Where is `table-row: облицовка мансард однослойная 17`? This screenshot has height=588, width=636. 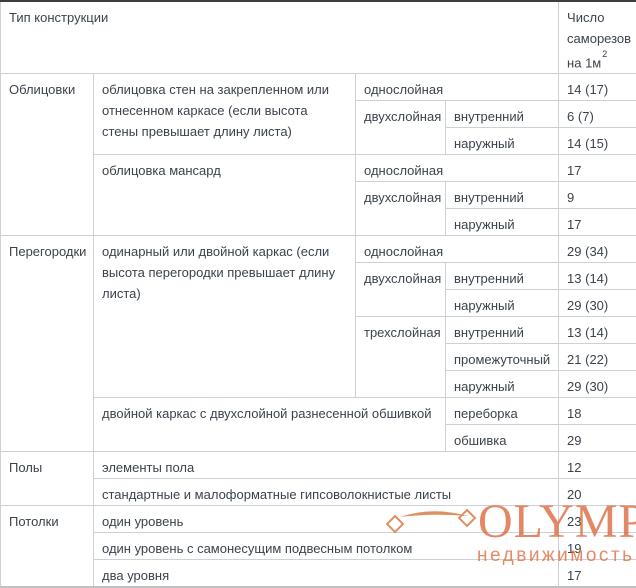
table-row: облицовка мансард однослойная 17 is located at coordinates (318, 168).